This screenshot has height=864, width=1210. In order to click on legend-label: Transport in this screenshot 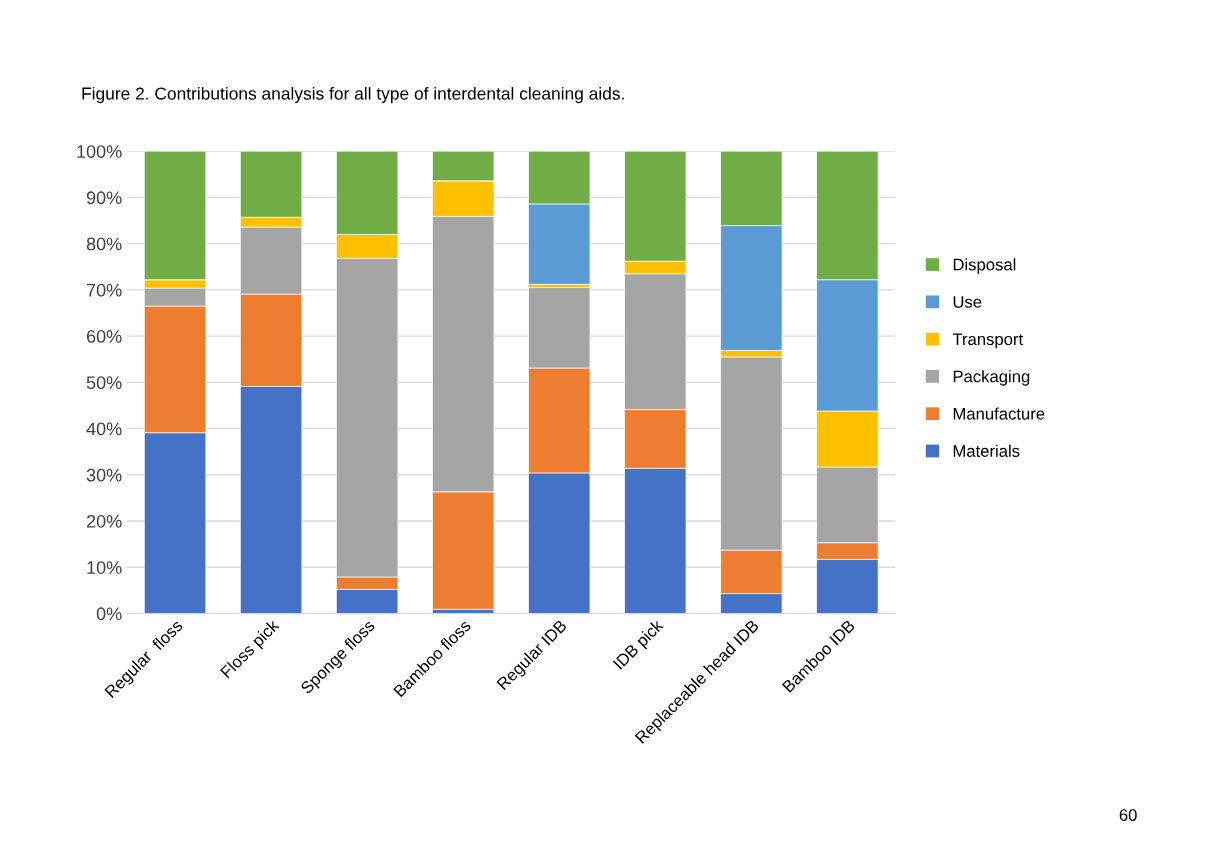, I will do `click(988, 341)`.